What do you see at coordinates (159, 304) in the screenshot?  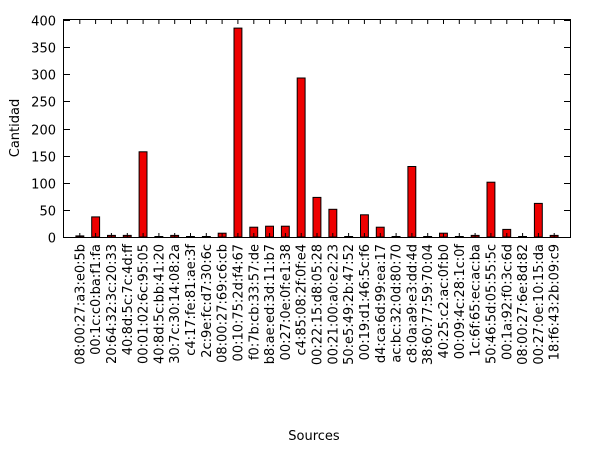 I see `x-tick-label: 40:8d:5c:bb:41:20` at bounding box center [159, 304].